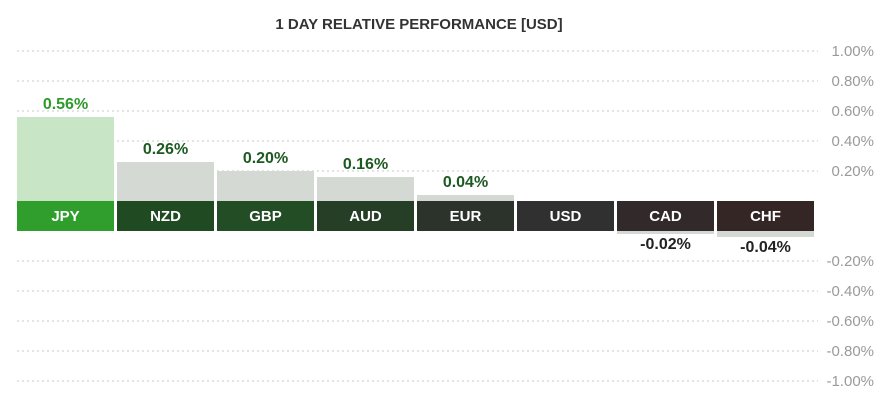 The image size is (882, 413). Describe the element at coordinates (465, 182) in the screenshot. I see `value-label: 0.04%` at that location.